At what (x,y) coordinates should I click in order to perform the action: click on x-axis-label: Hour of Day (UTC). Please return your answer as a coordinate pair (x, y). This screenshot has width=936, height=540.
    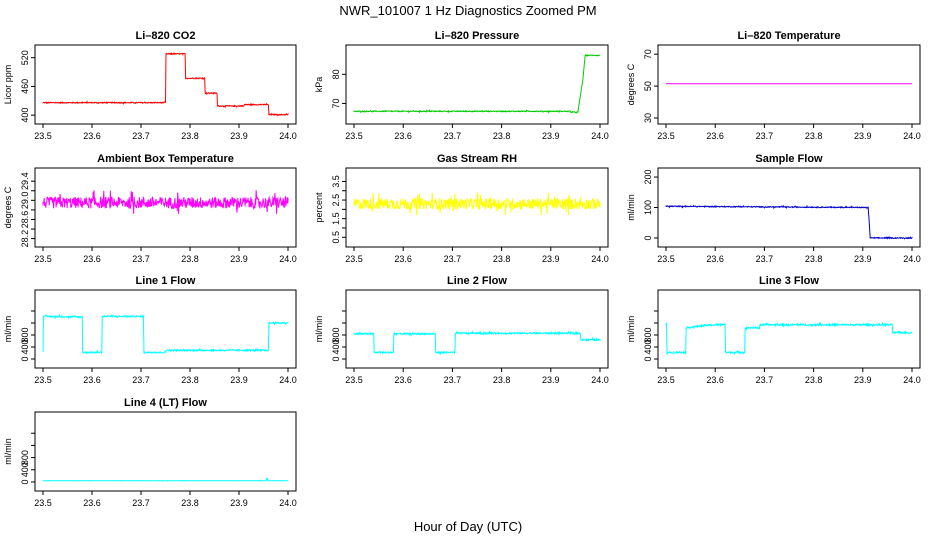
    Looking at the image, I should click on (468, 526).